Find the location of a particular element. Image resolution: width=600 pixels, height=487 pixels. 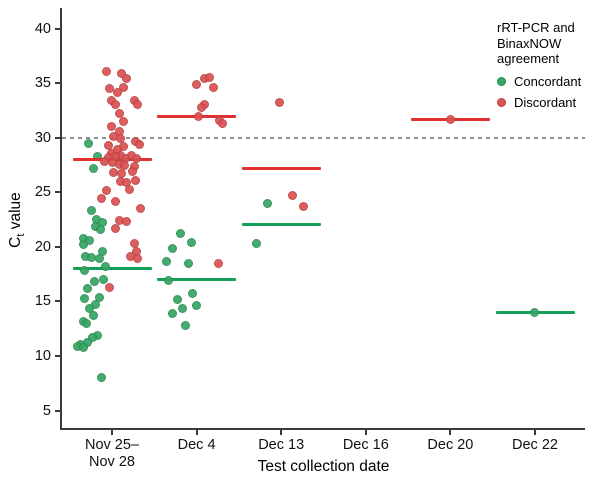

x-axis-line is located at coordinates (322, 429).